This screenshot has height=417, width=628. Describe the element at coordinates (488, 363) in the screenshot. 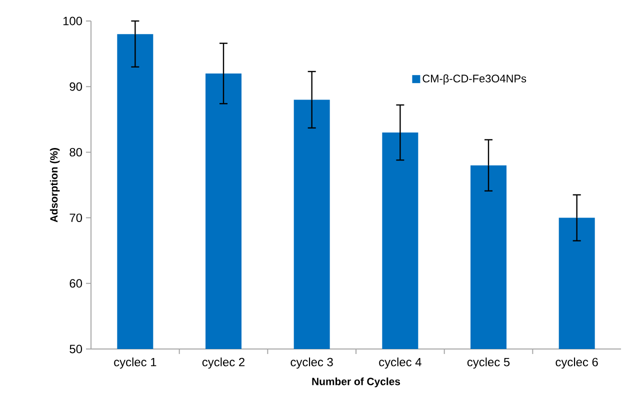

I see `x-tick-label: cyclec 5` at that location.